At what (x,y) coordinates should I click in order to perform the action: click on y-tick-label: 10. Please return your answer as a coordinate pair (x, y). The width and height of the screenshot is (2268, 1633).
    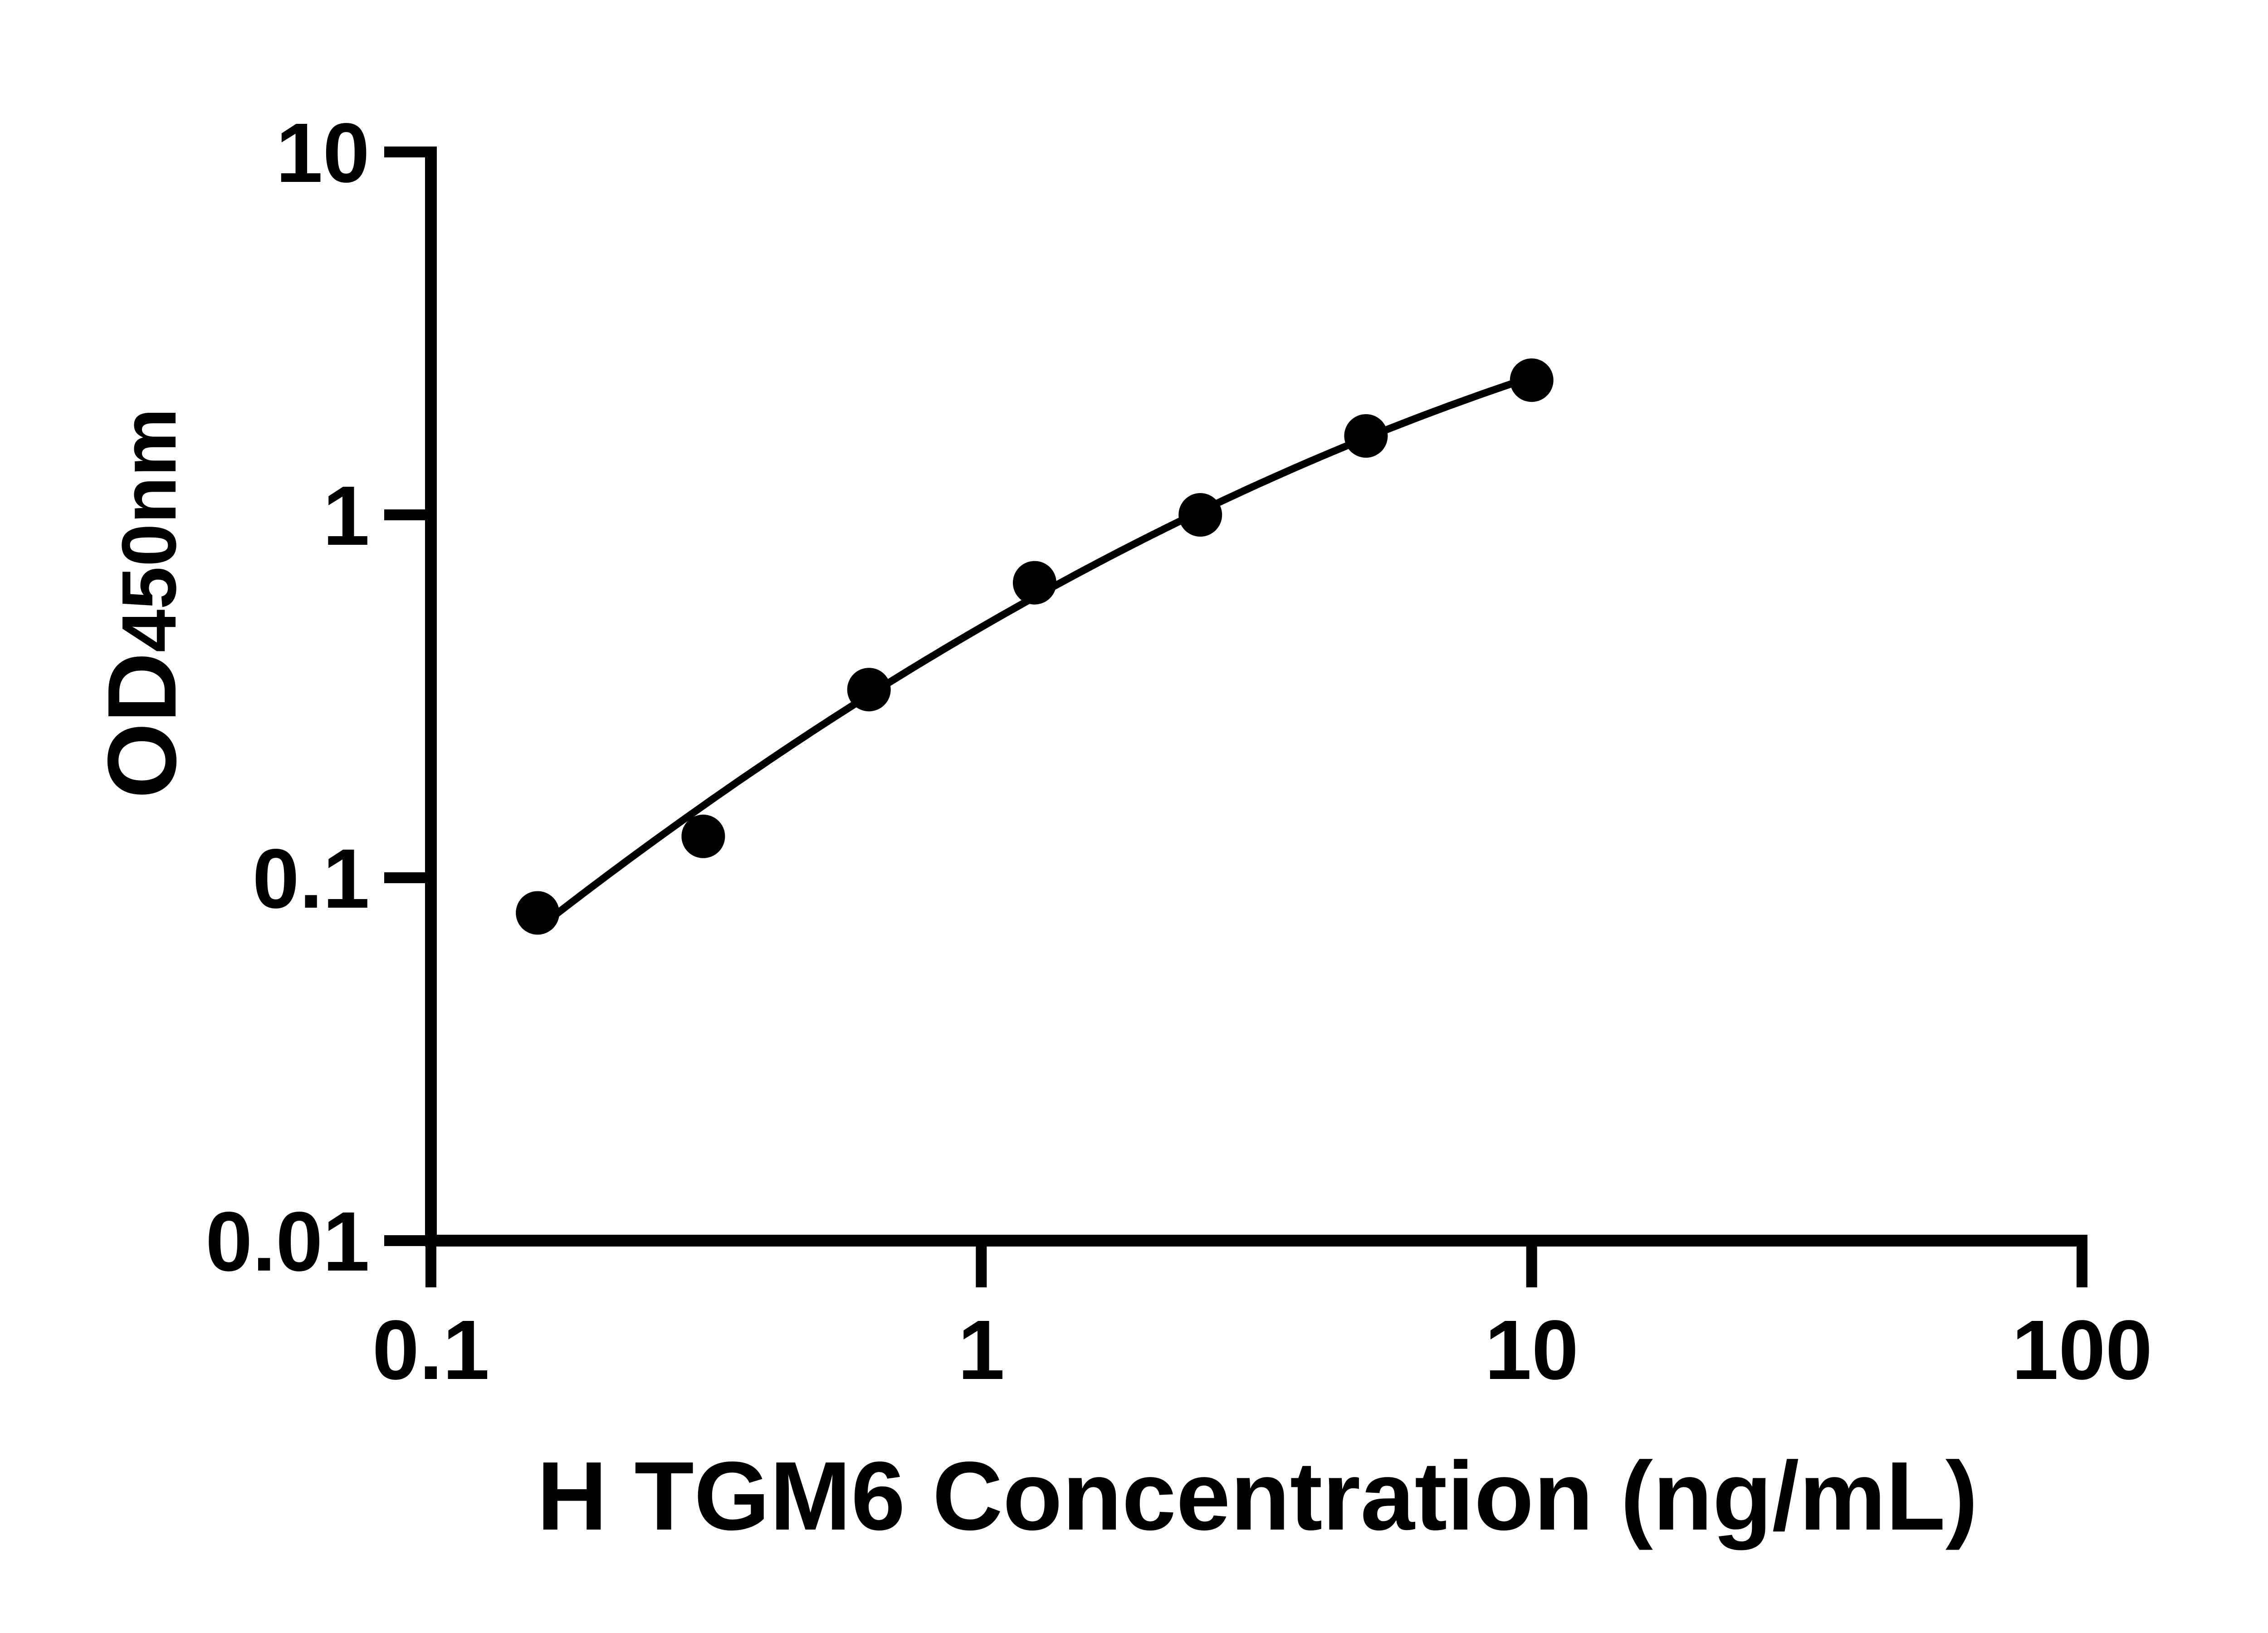
    Looking at the image, I should click on (323, 153).